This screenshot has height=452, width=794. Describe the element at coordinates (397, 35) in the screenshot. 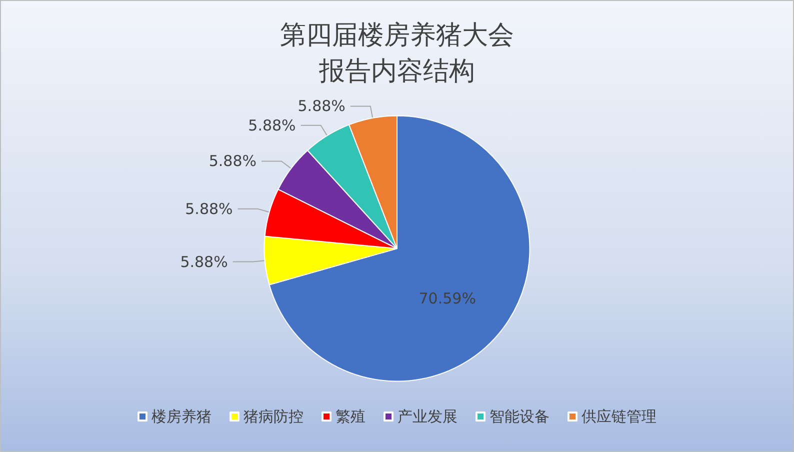

I see `chart-title: 第四届楼房养猪大会` at that location.